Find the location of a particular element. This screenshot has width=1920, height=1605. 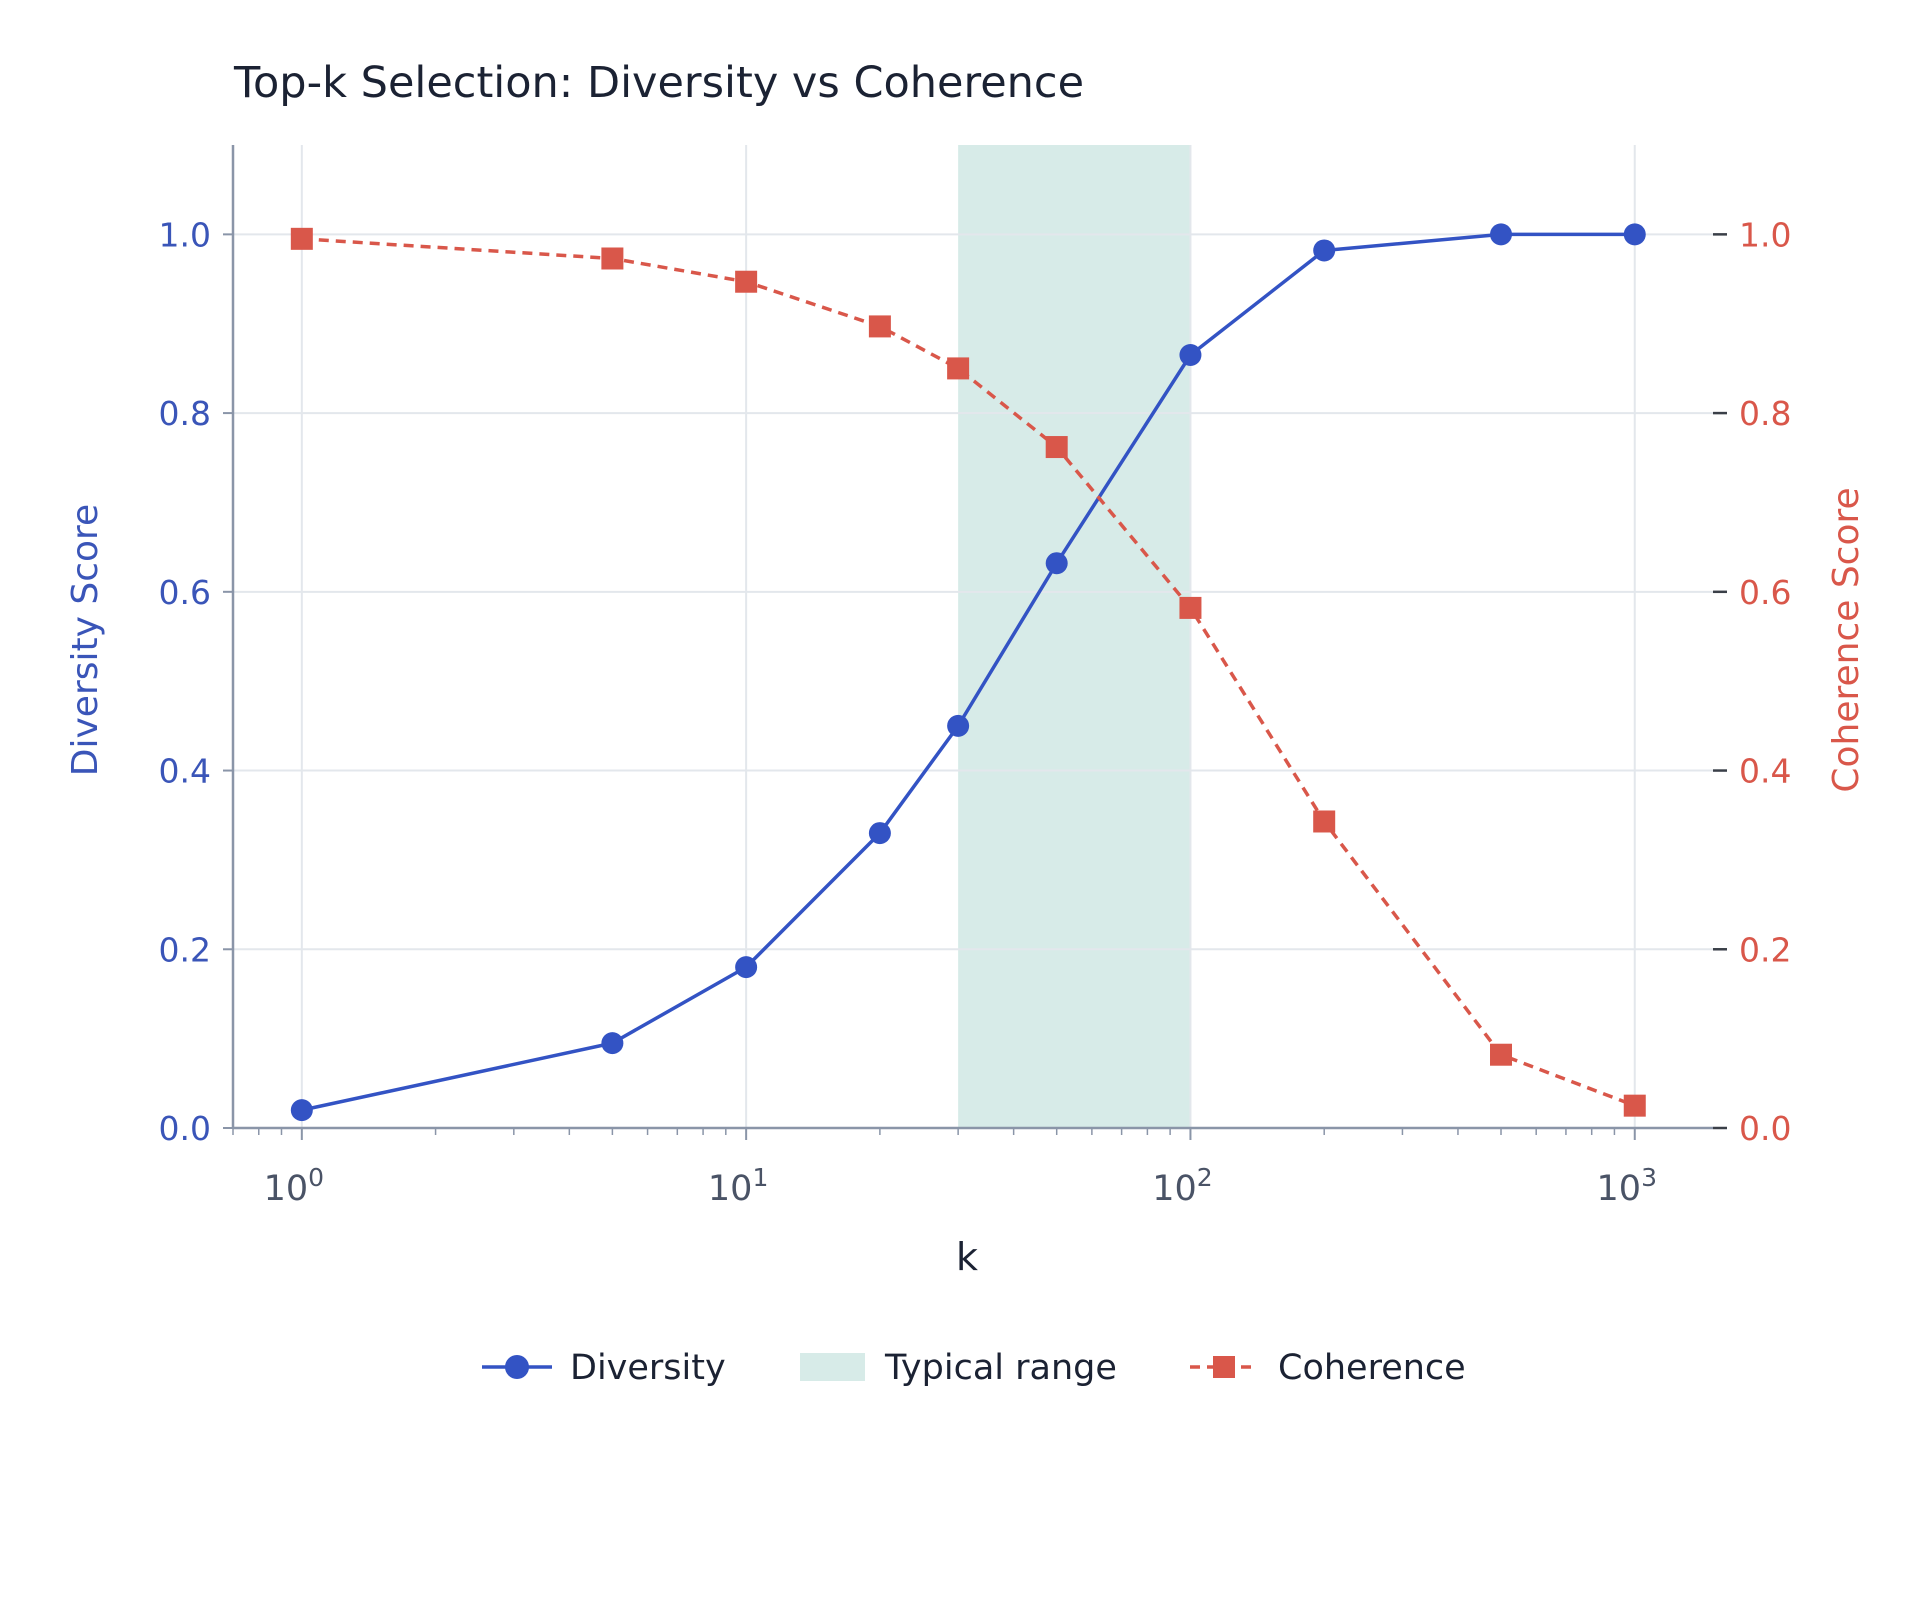

shaded-region-layer is located at coordinates (1074, 636).